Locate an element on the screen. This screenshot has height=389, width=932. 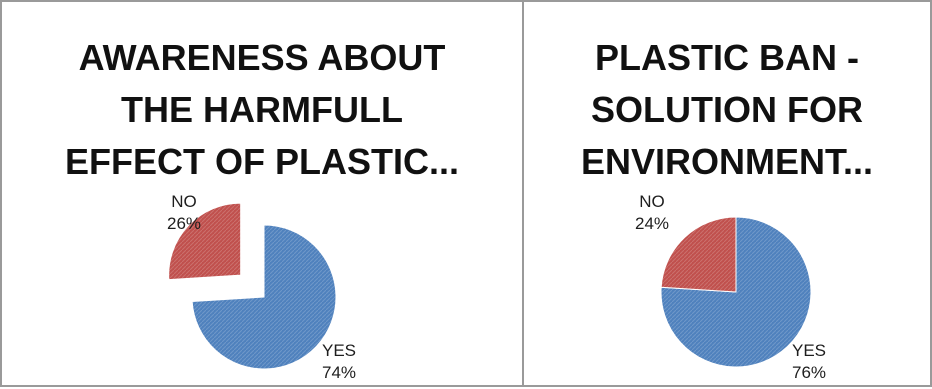
slice-percent-yes: 76% is located at coordinates (809, 372).